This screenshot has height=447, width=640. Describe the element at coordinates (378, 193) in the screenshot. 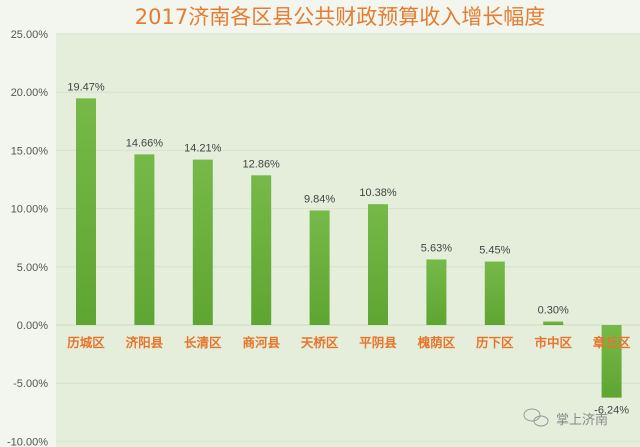

I see `data-label: 10.38%` at that location.